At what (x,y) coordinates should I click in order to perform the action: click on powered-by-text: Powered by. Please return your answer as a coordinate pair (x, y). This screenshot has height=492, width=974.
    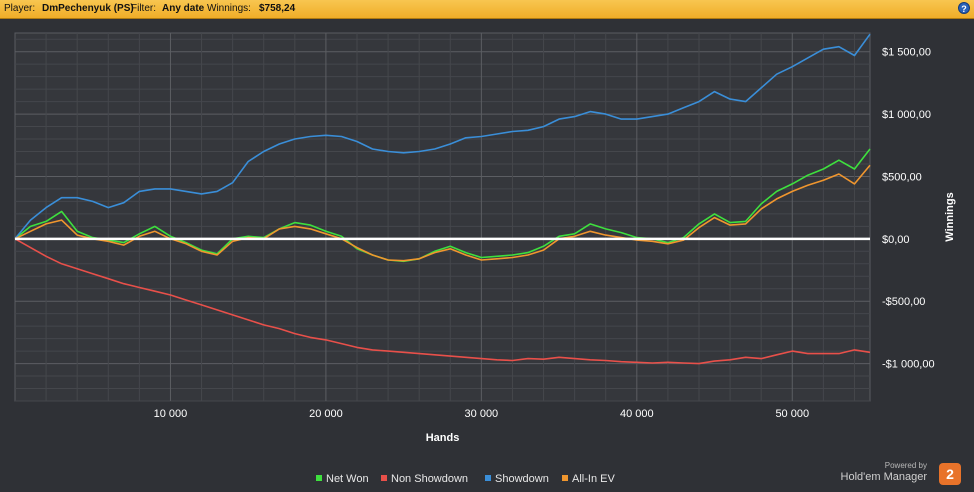
    Looking at the image, I should click on (905, 465).